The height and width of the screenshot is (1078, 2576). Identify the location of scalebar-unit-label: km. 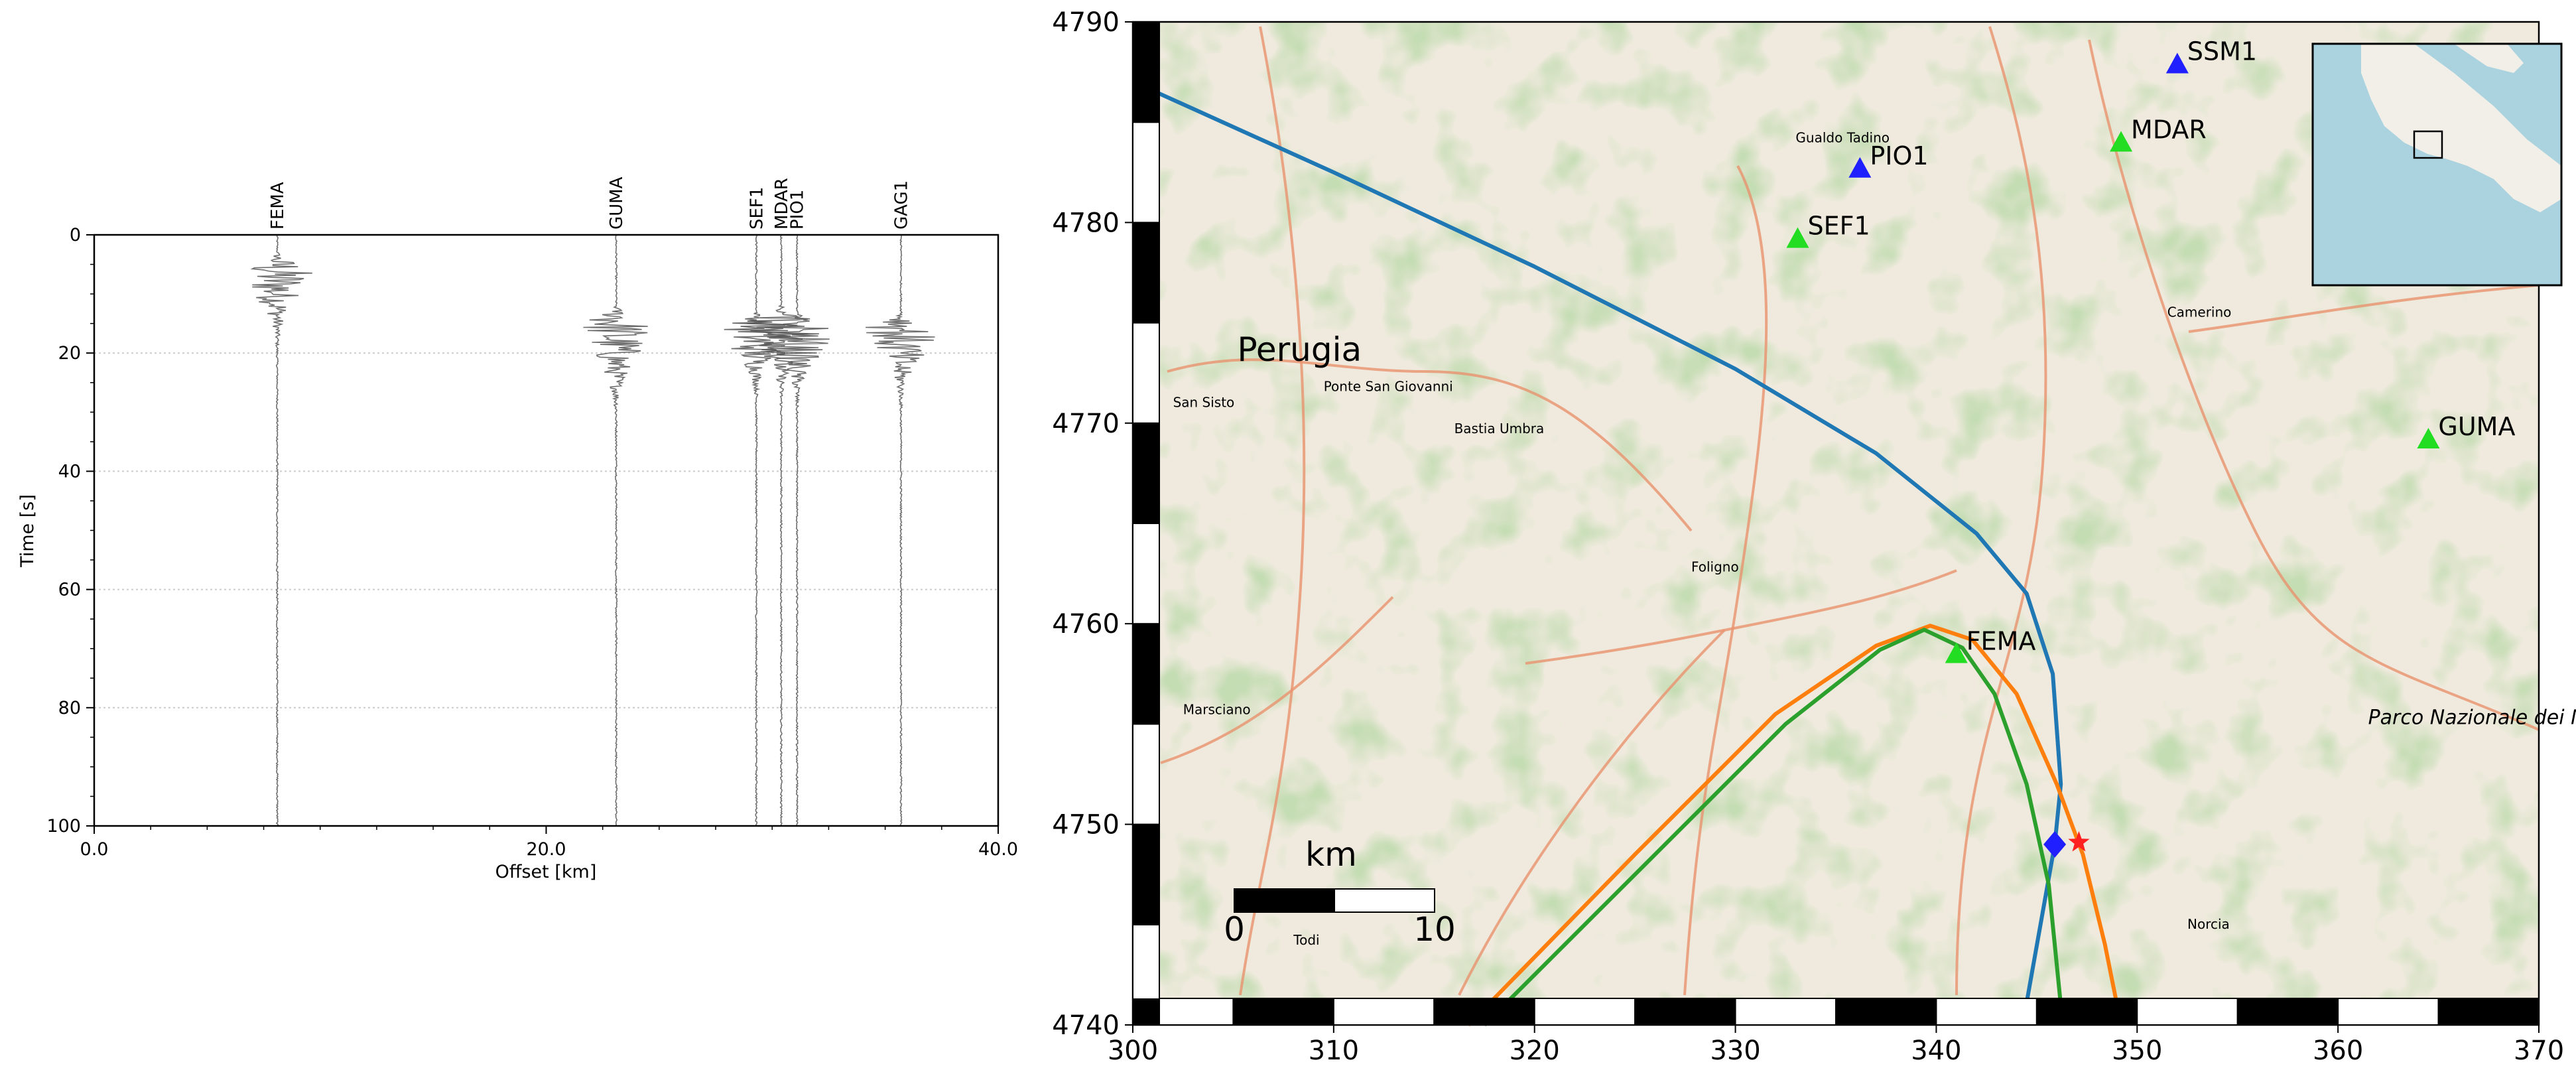
(1331, 854).